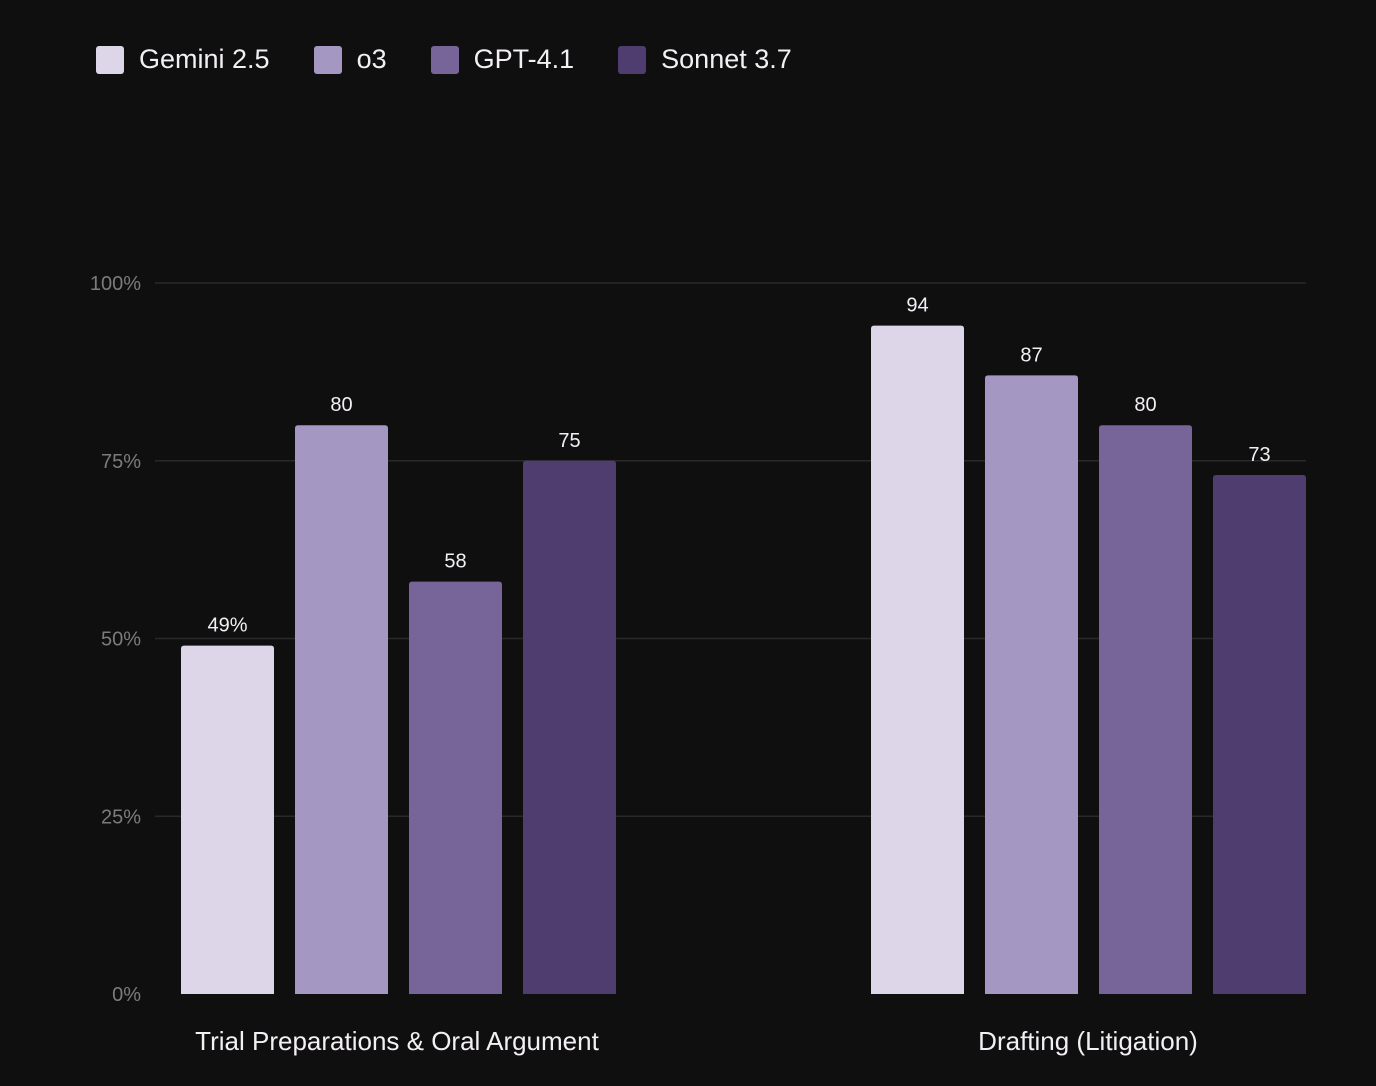 This screenshot has height=1086, width=1376. I want to click on legend-item-gemini-2-5: Gemini 2.5, so click(183, 59).